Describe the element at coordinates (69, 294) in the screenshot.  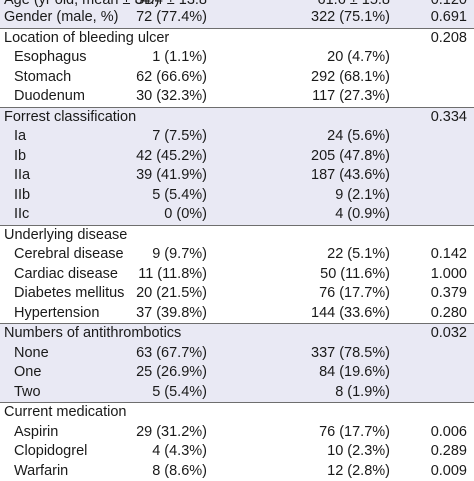
I see `row-label: Diabetes mellitus` at that location.